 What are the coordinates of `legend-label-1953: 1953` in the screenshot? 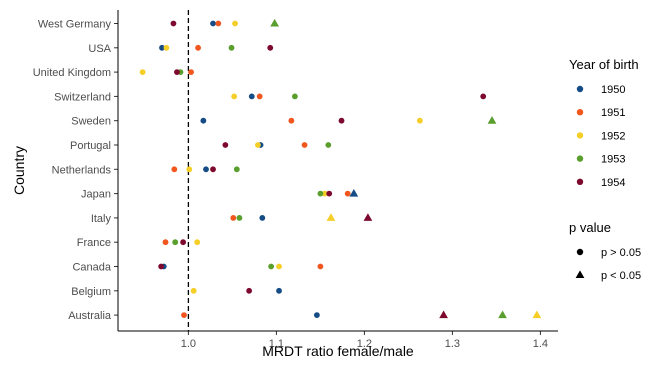 It's located at (613, 160).